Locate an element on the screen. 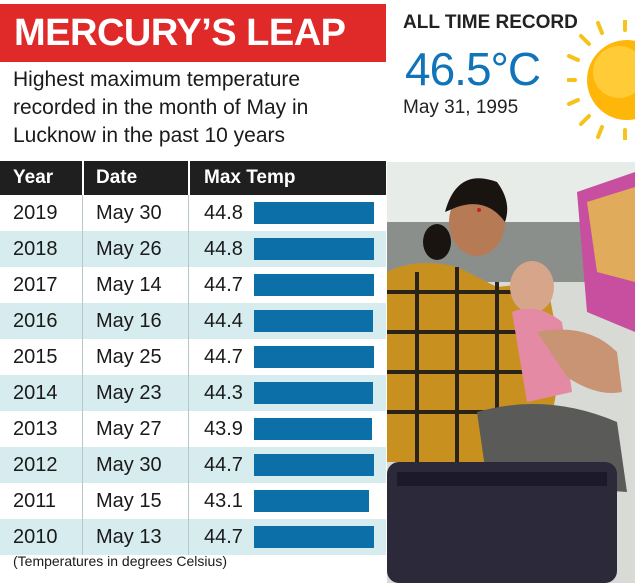 The image size is (635, 583). header-date: Date is located at coordinates (117, 177).